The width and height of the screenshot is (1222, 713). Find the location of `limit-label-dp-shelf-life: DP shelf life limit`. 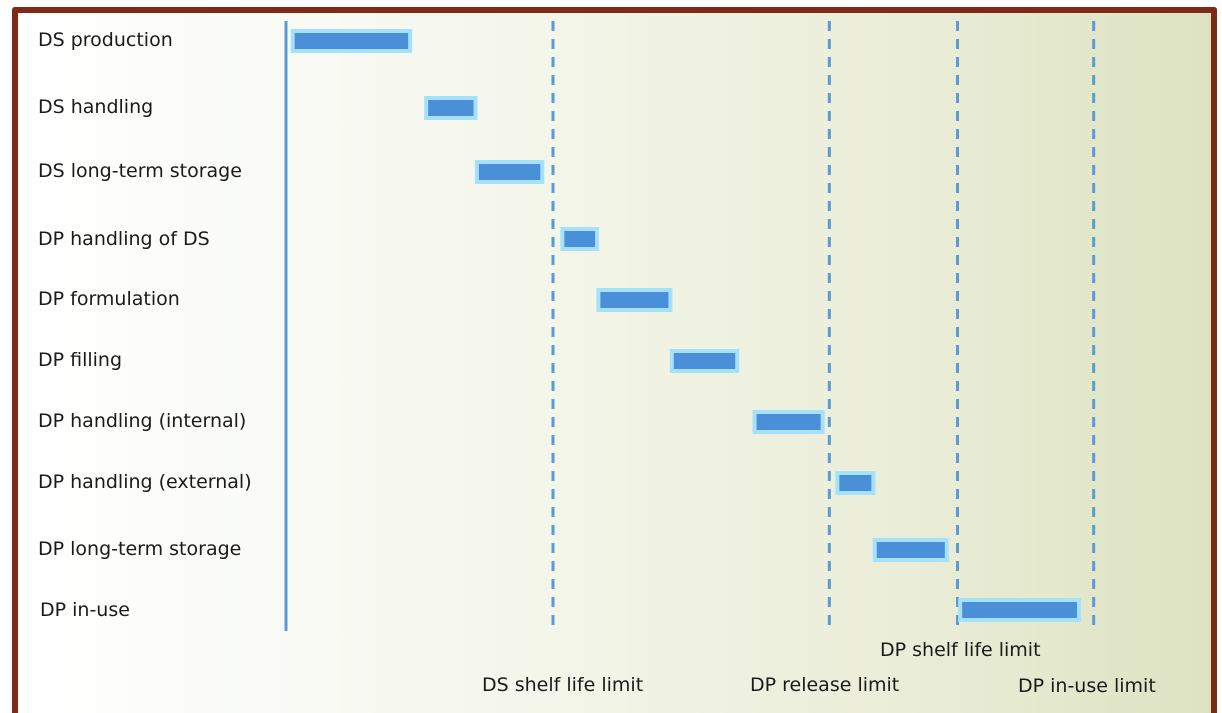

limit-label-dp-shelf-life: DP shelf life limit is located at coordinates (960, 650).